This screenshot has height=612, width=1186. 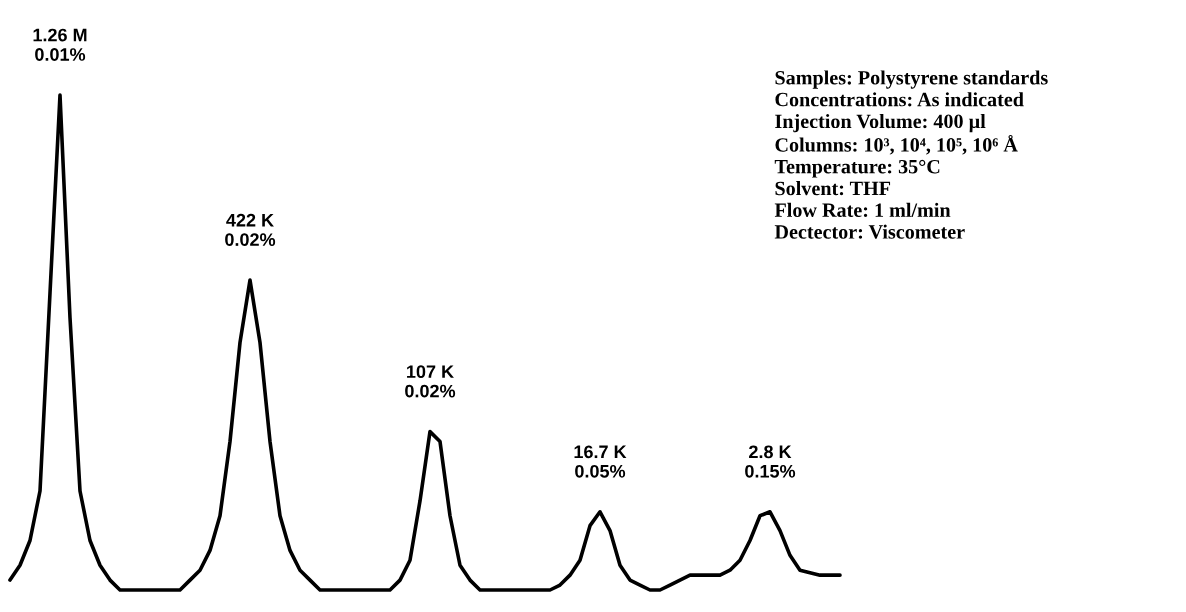 I want to click on annotation: 2.8 K 0.15%, so click(x=770, y=461).